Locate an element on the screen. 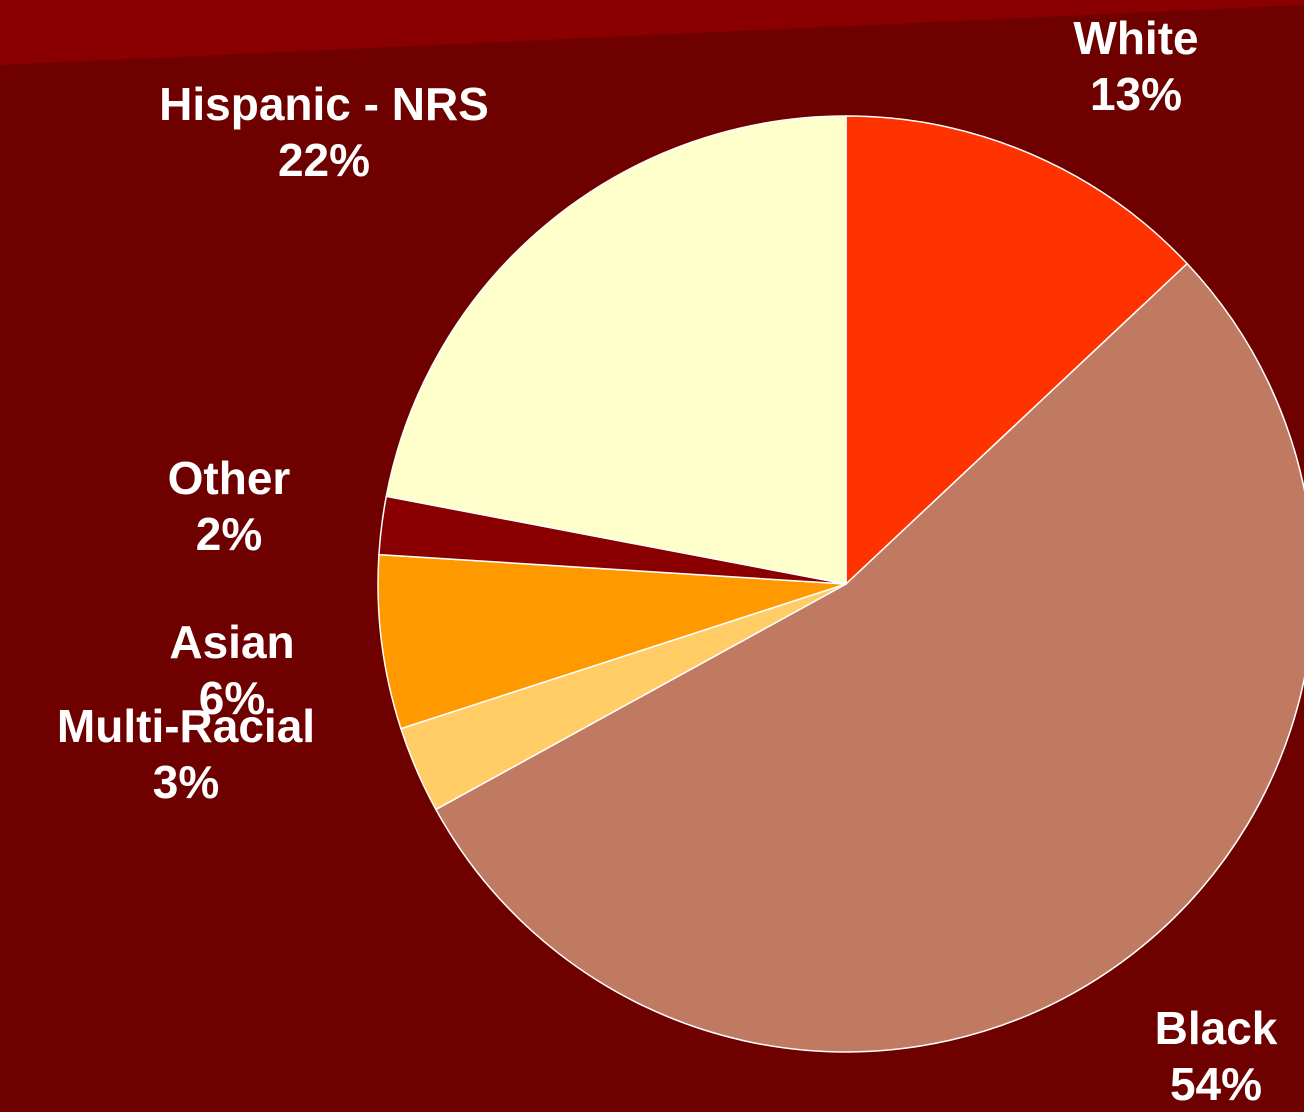  slice-label-other-name: Other is located at coordinates (229, 478).